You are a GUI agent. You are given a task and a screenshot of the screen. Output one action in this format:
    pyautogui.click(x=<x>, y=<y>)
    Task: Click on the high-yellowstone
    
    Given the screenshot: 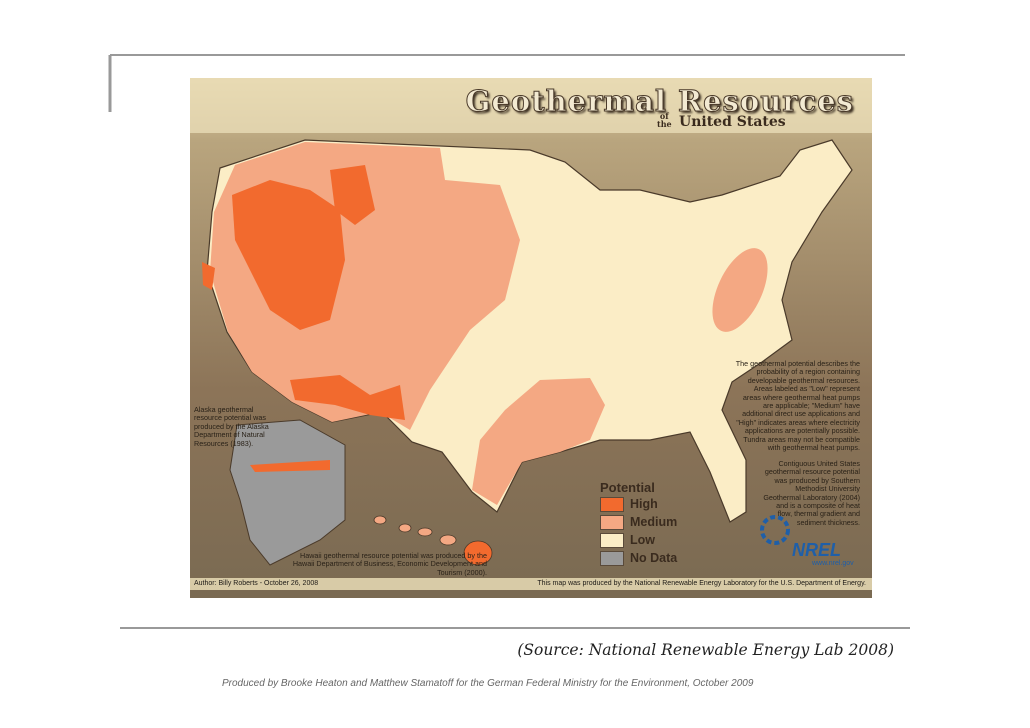 What is the action you would take?
    pyautogui.click(x=352, y=195)
    